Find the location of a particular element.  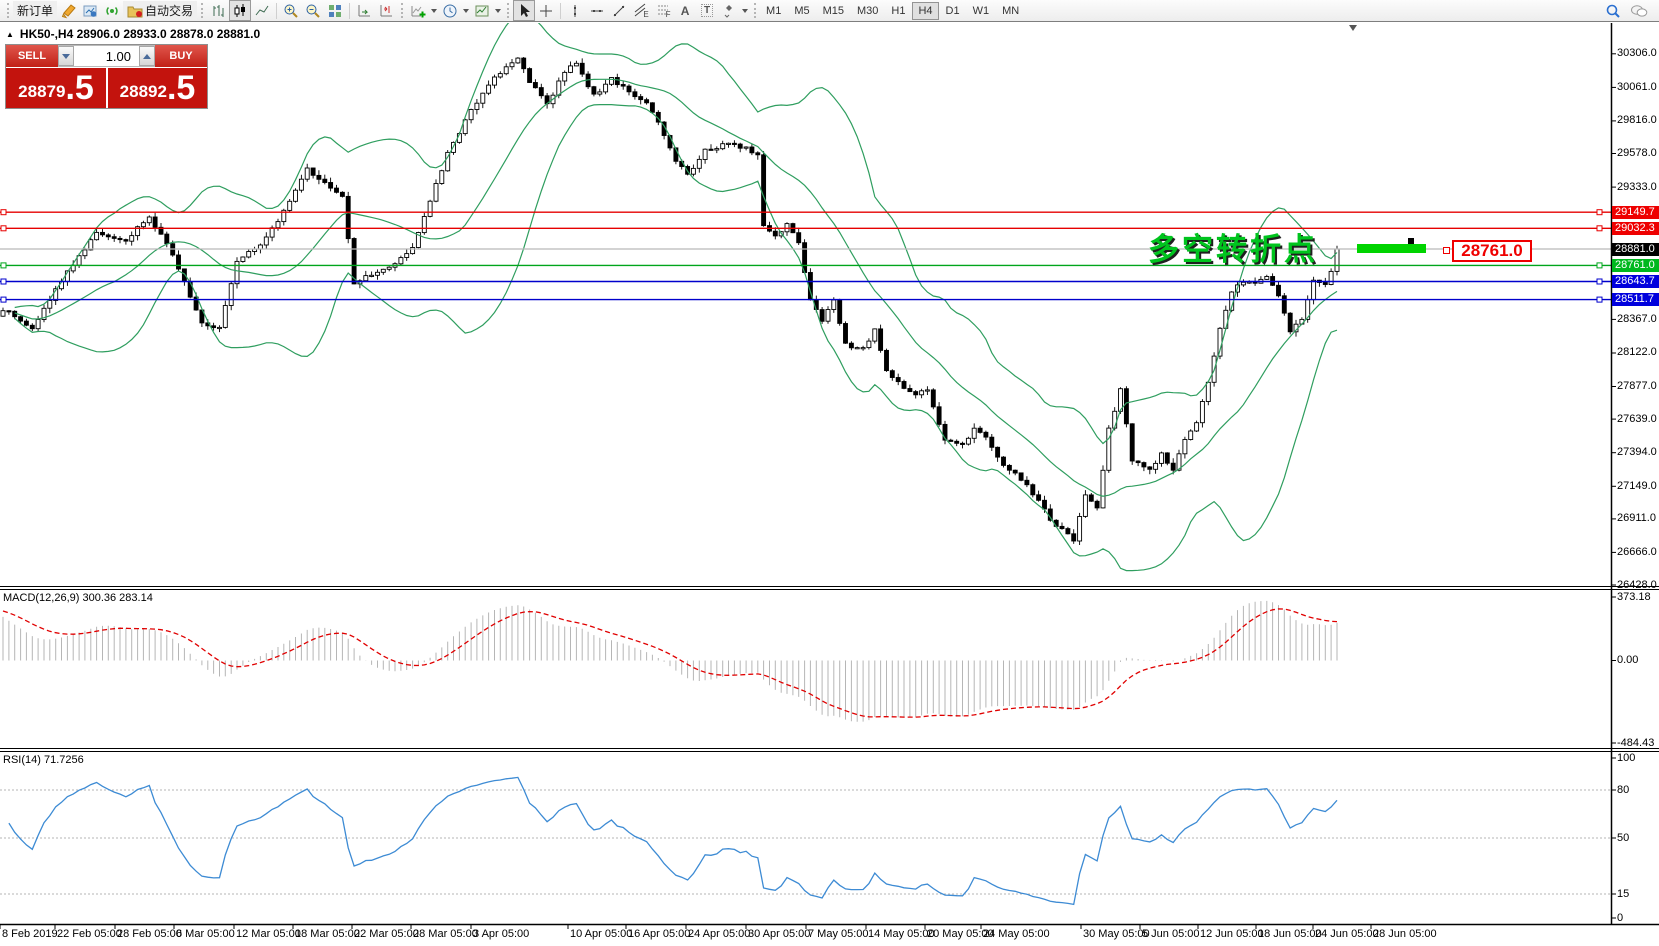

horizontal-line-tool-icon is located at coordinates (597, 10).